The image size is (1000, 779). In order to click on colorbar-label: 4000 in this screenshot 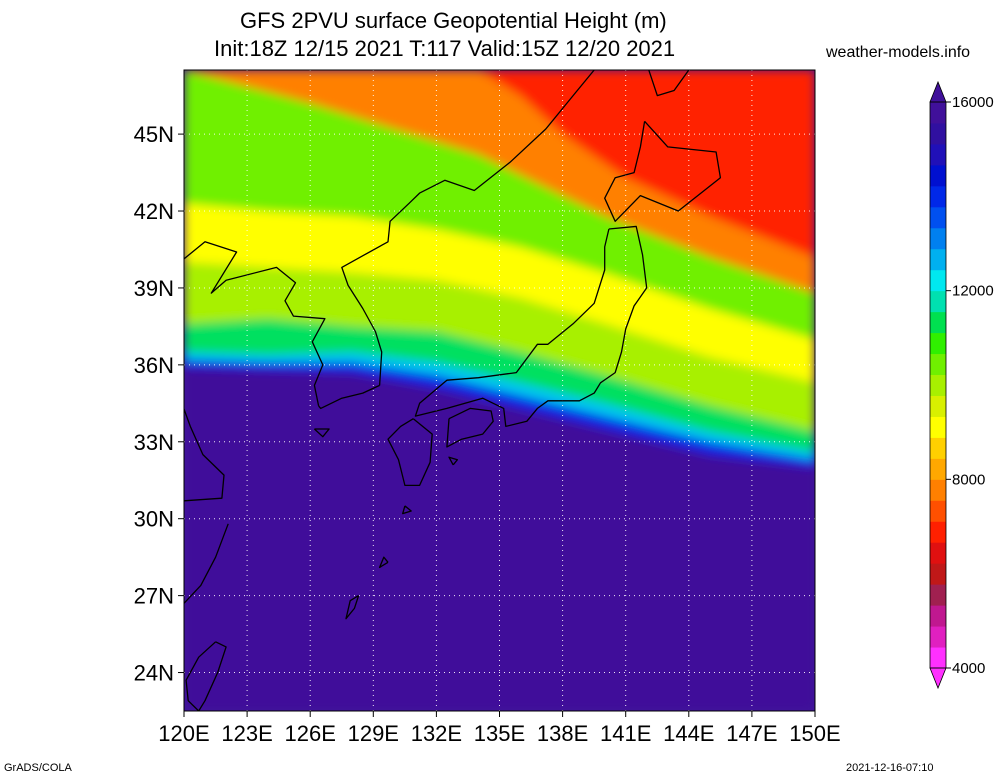, I will do `click(968, 668)`.